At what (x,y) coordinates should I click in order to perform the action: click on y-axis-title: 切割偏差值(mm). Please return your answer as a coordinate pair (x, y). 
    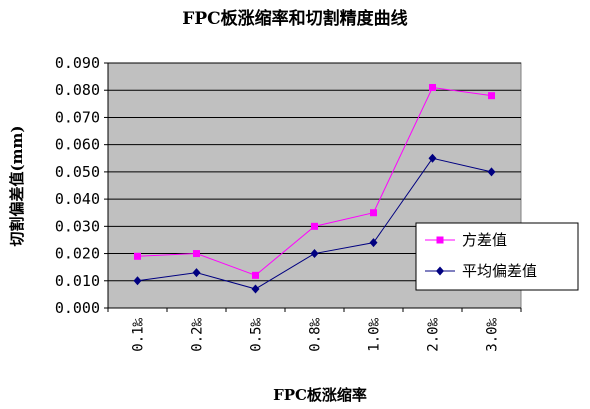
    Looking at the image, I should click on (17, 186).